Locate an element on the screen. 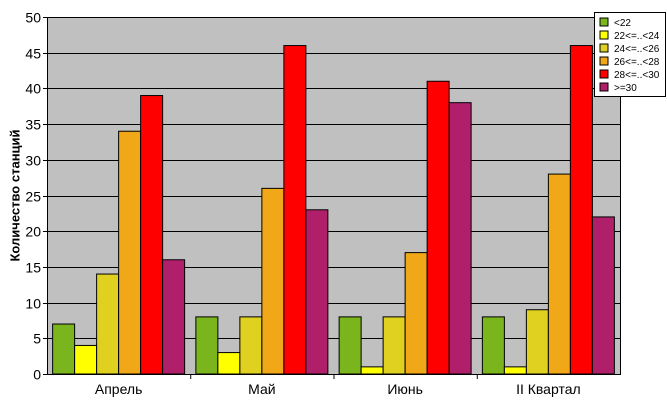 The image size is (667, 415). y-tick-label: 45 is located at coordinates (33, 54).